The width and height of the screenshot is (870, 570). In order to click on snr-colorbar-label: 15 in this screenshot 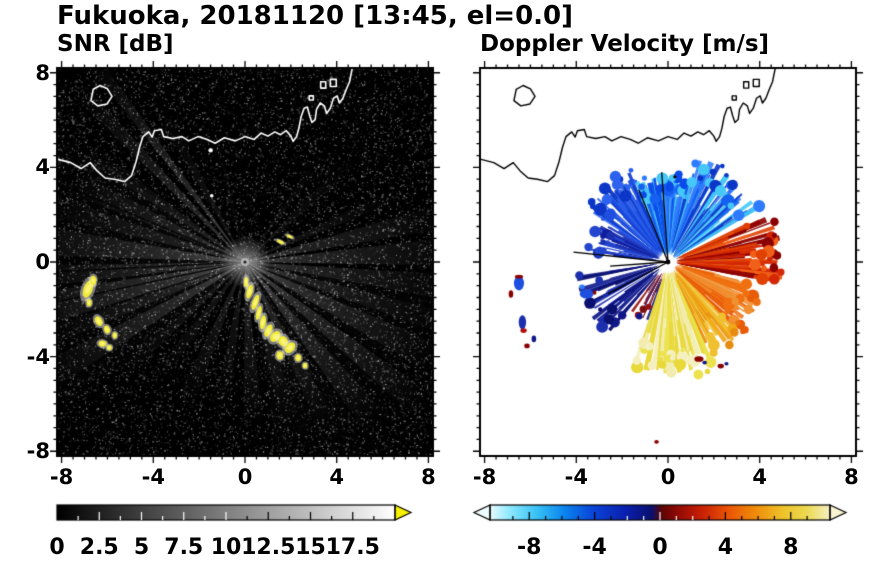, I will do `click(310, 547)`.